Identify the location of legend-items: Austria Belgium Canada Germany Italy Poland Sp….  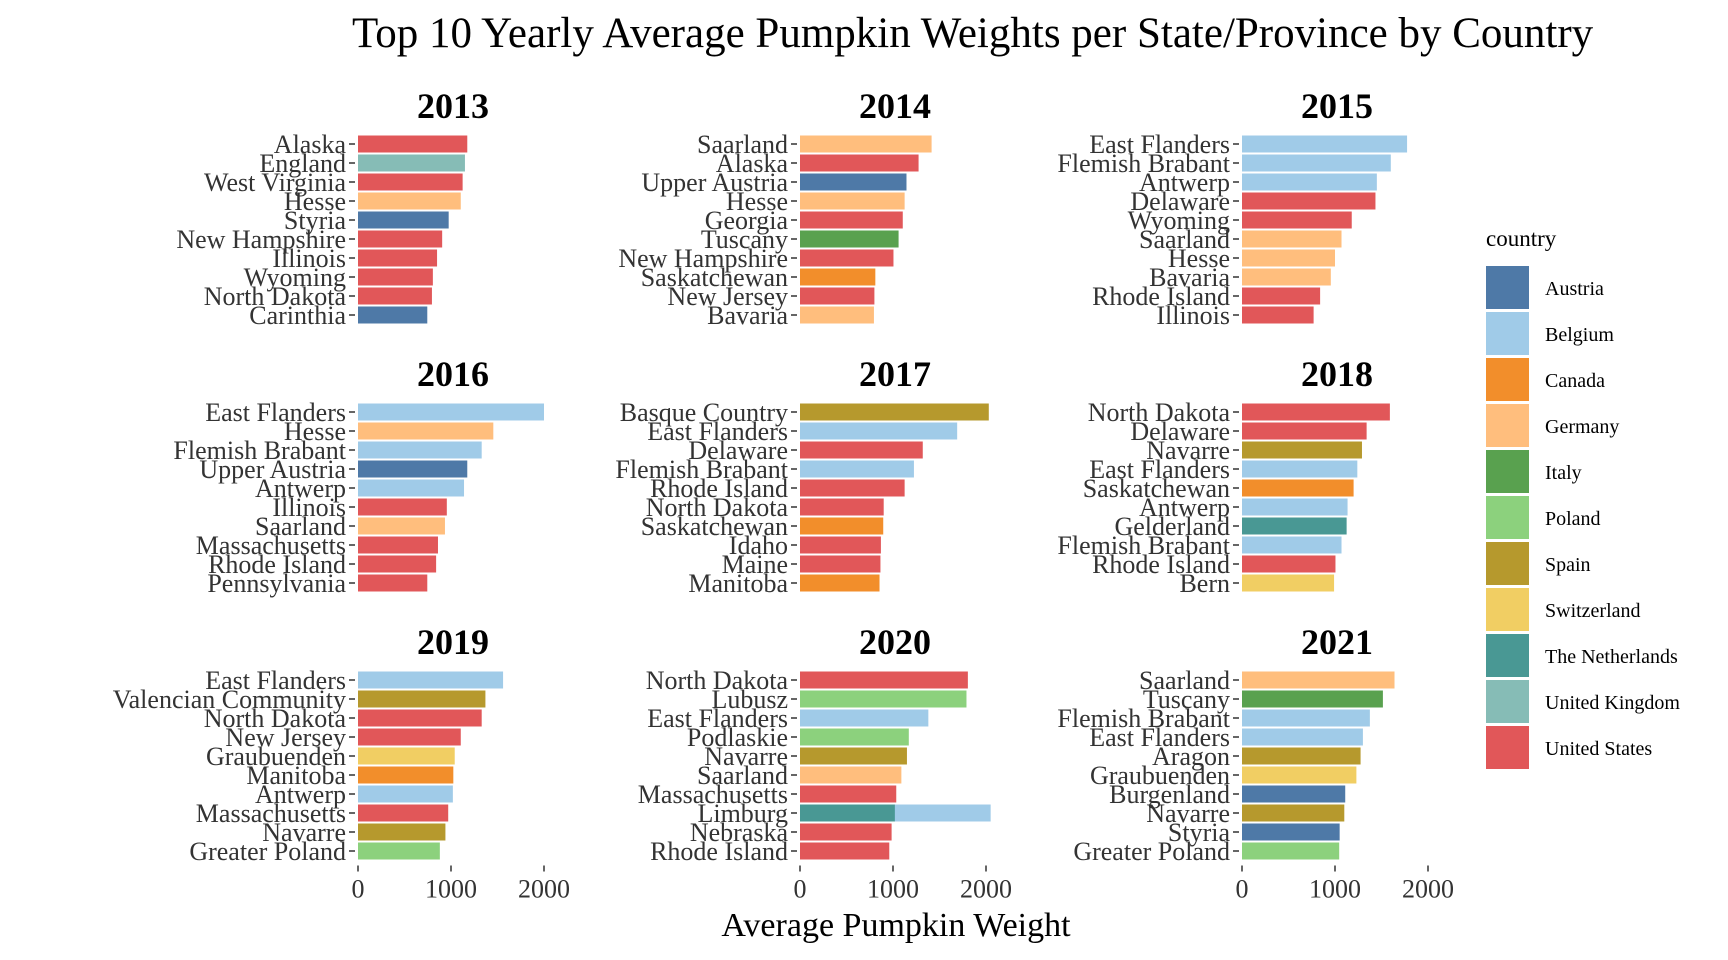
(1583, 517).